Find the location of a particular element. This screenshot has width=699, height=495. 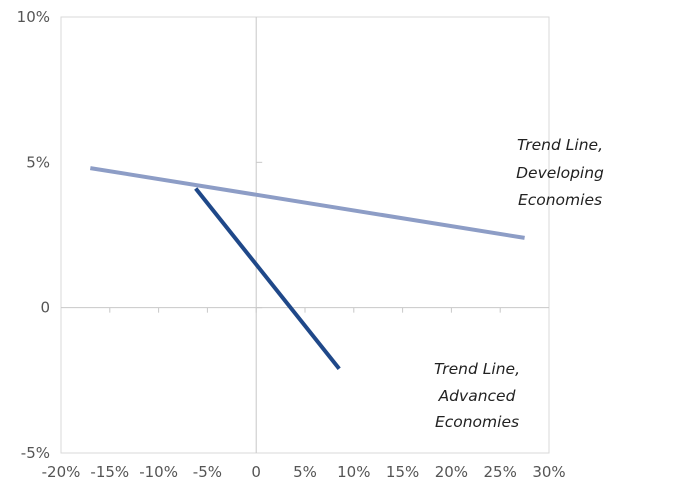

y-tick-label: 10% is located at coordinates (33, 17).